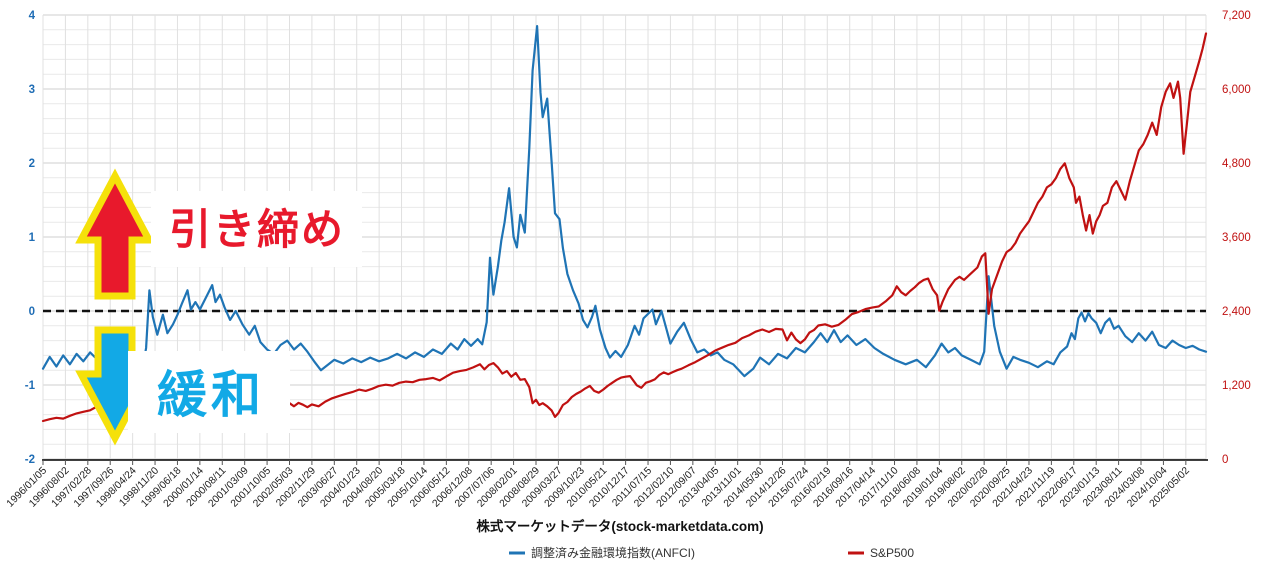 The image size is (1272, 573). I want to click on right-axis-tick-label: 3,600, so click(1236, 238).